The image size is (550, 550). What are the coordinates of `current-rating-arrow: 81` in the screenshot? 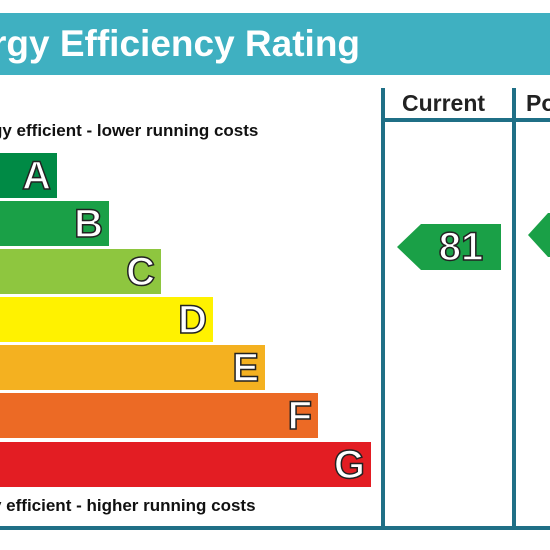 It's located at (449, 247).